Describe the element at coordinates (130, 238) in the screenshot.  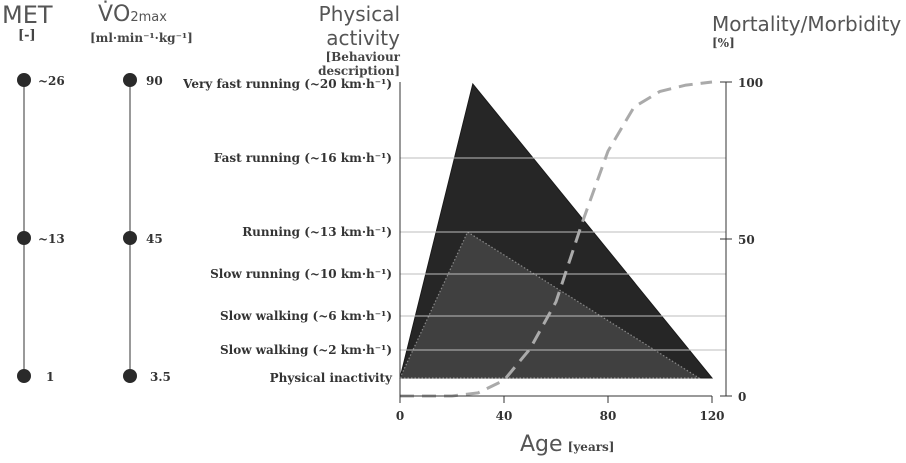
I see `vo2-dot-mid` at that location.